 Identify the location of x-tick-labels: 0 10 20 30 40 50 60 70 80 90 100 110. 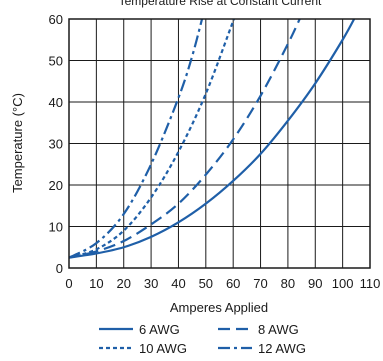
(222, 283).